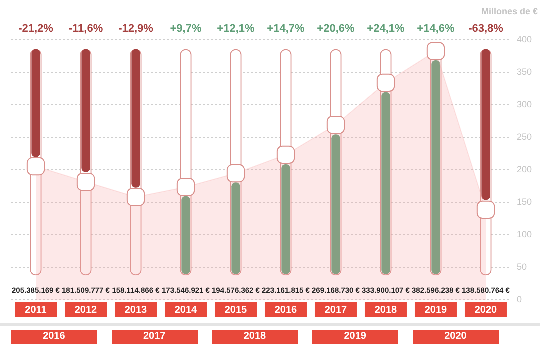 Image resolution: width=540 pixels, height=349 pixels. What do you see at coordinates (286, 310) in the screenshot?
I see `x-tick-label: 2016` at bounding box center [286, 310].